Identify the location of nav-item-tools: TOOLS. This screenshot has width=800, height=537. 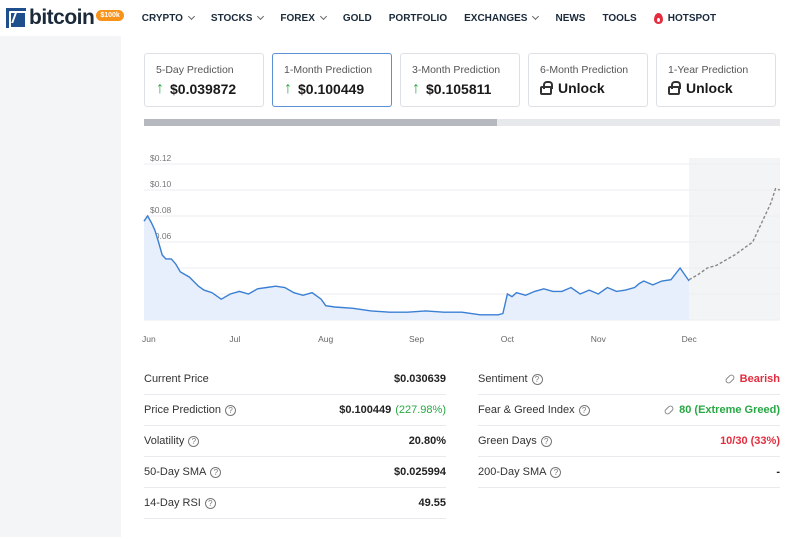
(619, 18).